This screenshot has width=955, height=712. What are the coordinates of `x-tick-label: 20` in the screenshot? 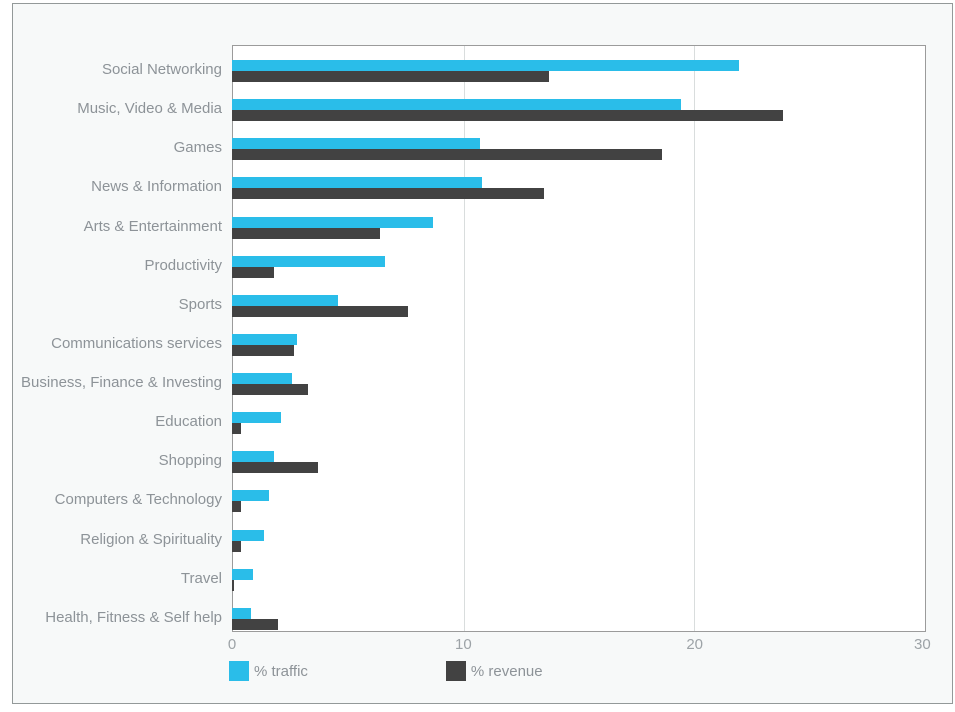 It's located at (694, 644).